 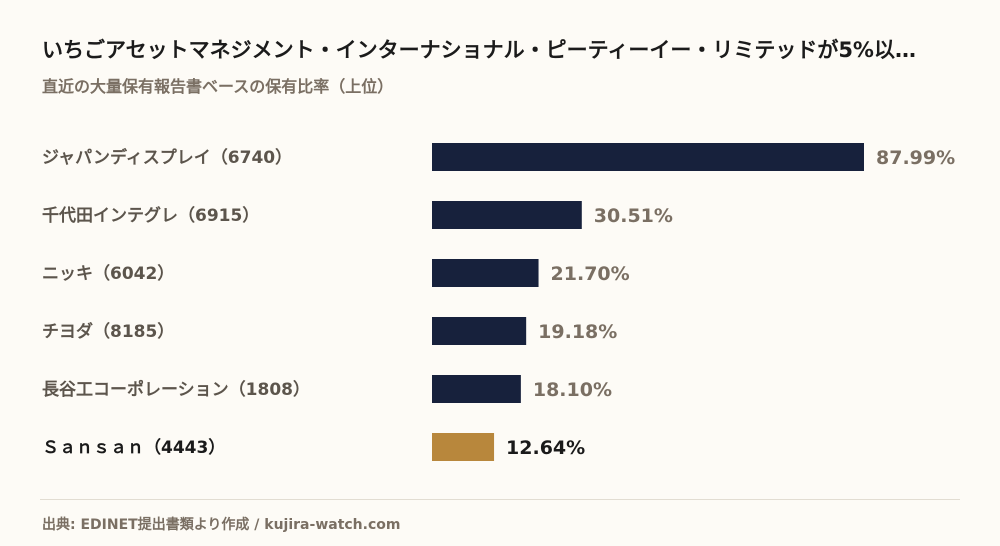 I want to click on value-label: 18.10%, so click(x=572, y=390).